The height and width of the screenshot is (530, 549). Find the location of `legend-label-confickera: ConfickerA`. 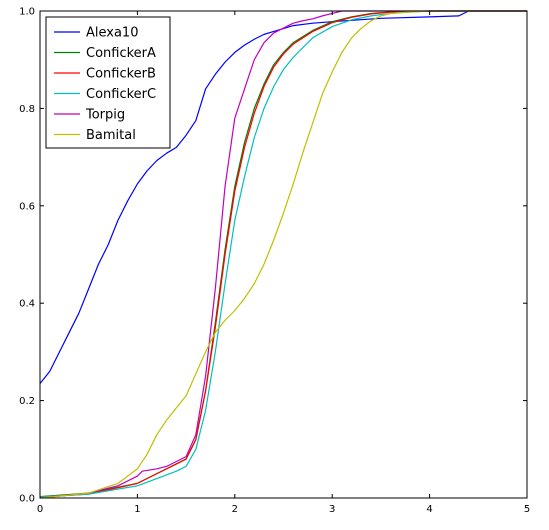

legend-label-confickera: ConfickerA is located at coordinates (121, 53).